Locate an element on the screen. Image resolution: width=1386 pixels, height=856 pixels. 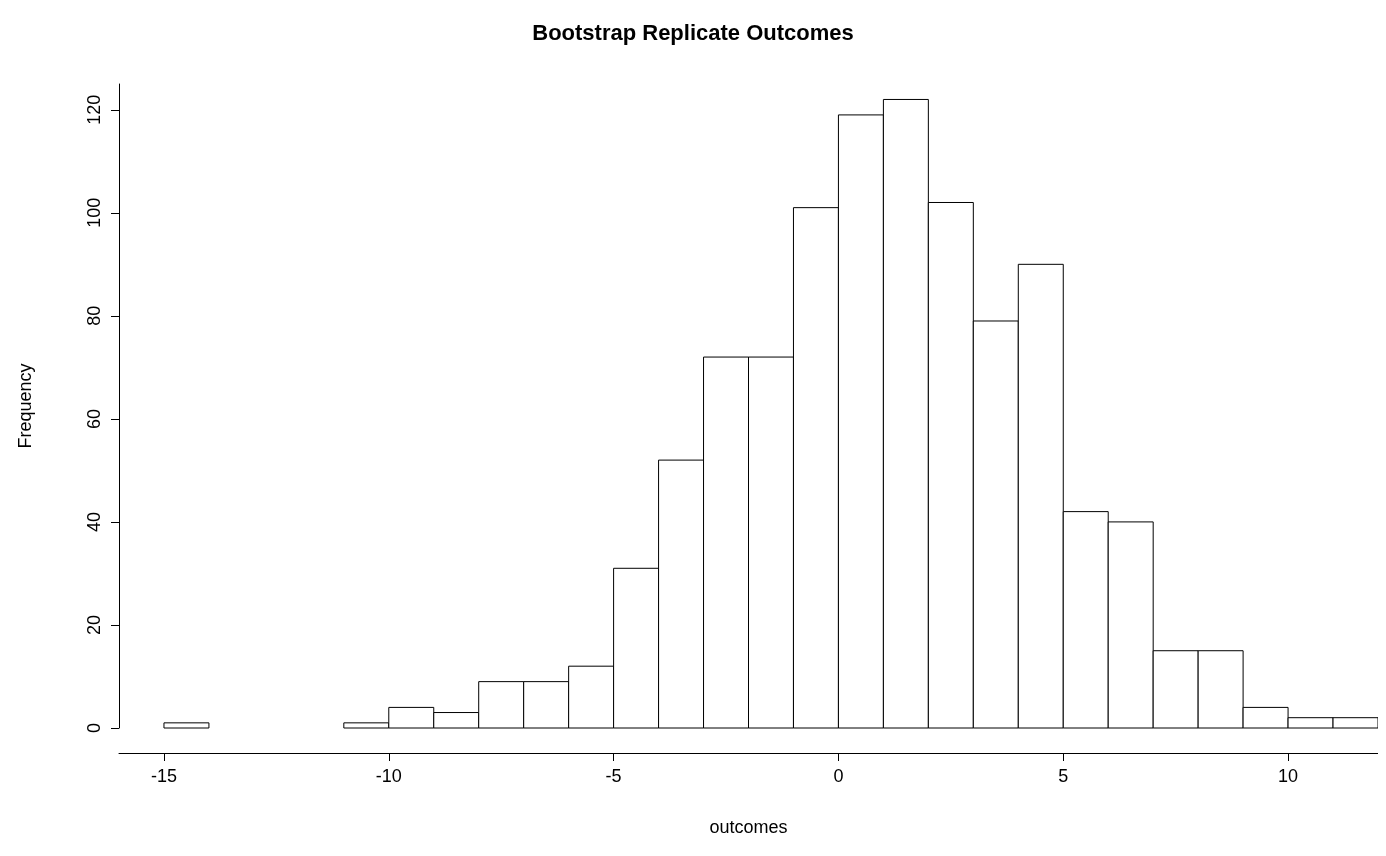
x-axis-title: outcomes is located at coordinates (748, 827).